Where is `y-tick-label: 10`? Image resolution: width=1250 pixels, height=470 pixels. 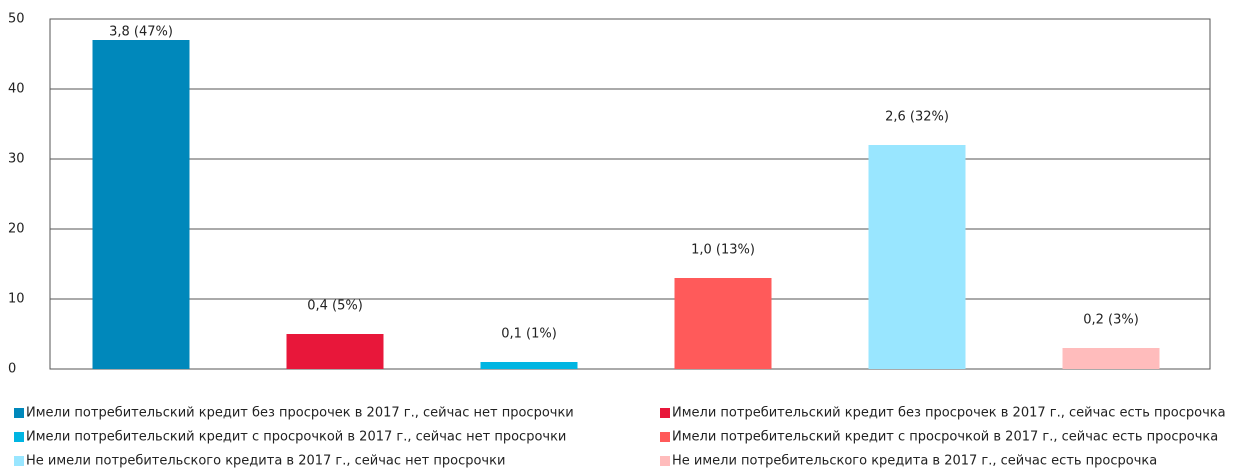 y-tick-label: 10 is located at coordinates (16, 299).